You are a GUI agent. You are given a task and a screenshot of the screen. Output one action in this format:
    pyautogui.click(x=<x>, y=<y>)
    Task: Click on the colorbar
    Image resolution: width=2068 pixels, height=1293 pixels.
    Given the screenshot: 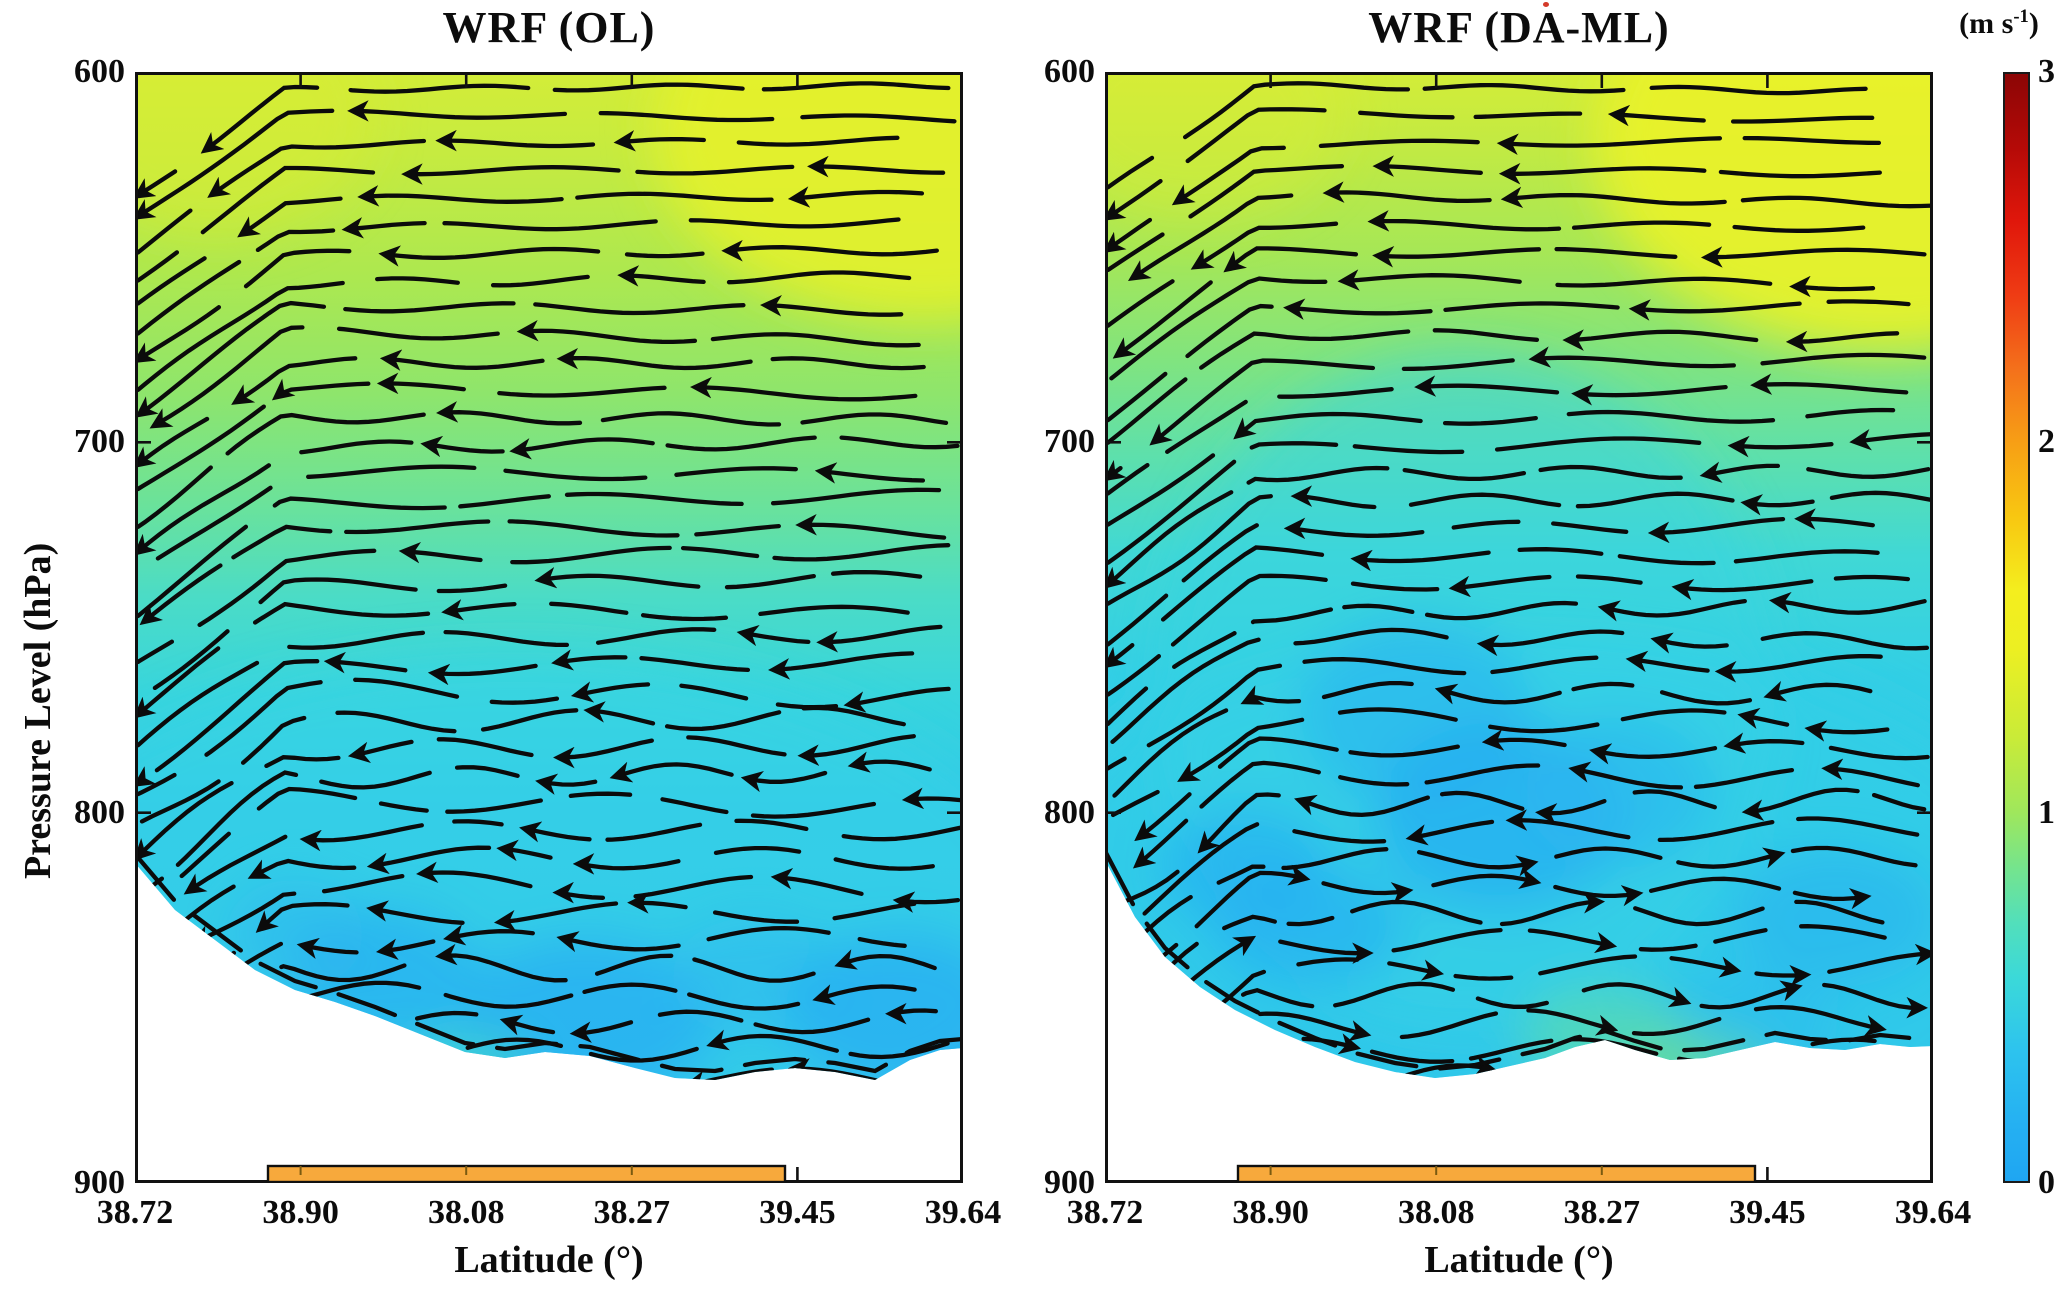 What is the action you would take?
    pyautogui.click(x=2016, y=627)
    